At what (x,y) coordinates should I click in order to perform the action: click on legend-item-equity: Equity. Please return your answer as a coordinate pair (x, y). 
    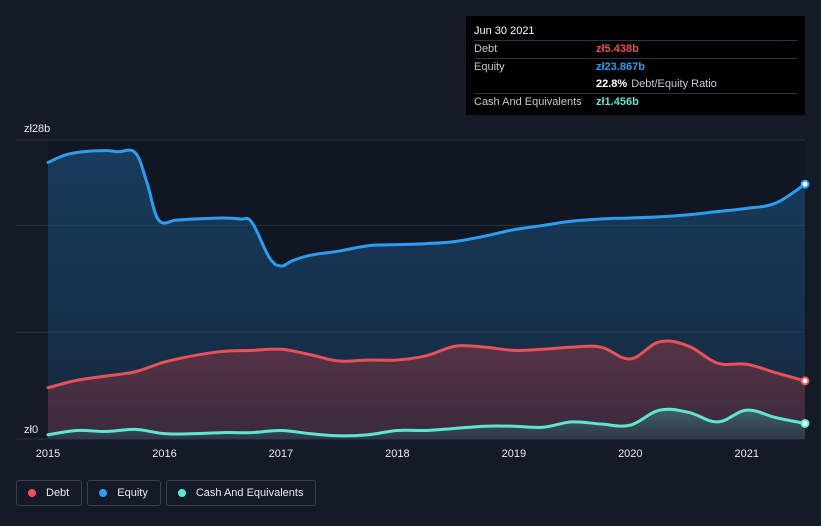
    Looking at the image, I should click on (124, 493).